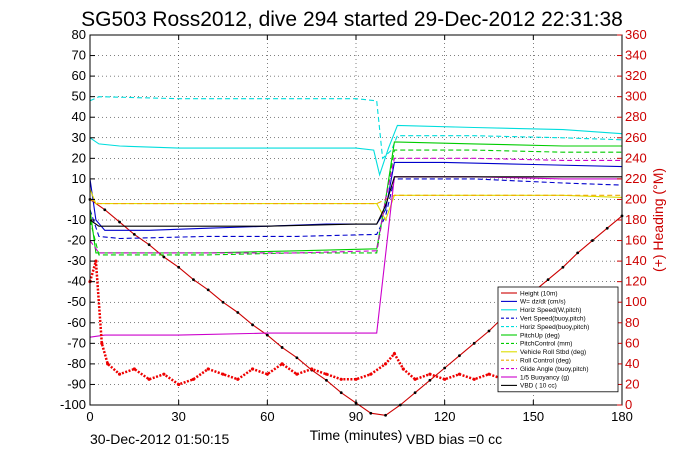  Describe the element at coordinates (636, 96) in the screenshot. I see `y-right-tick-label: 300` at that location.